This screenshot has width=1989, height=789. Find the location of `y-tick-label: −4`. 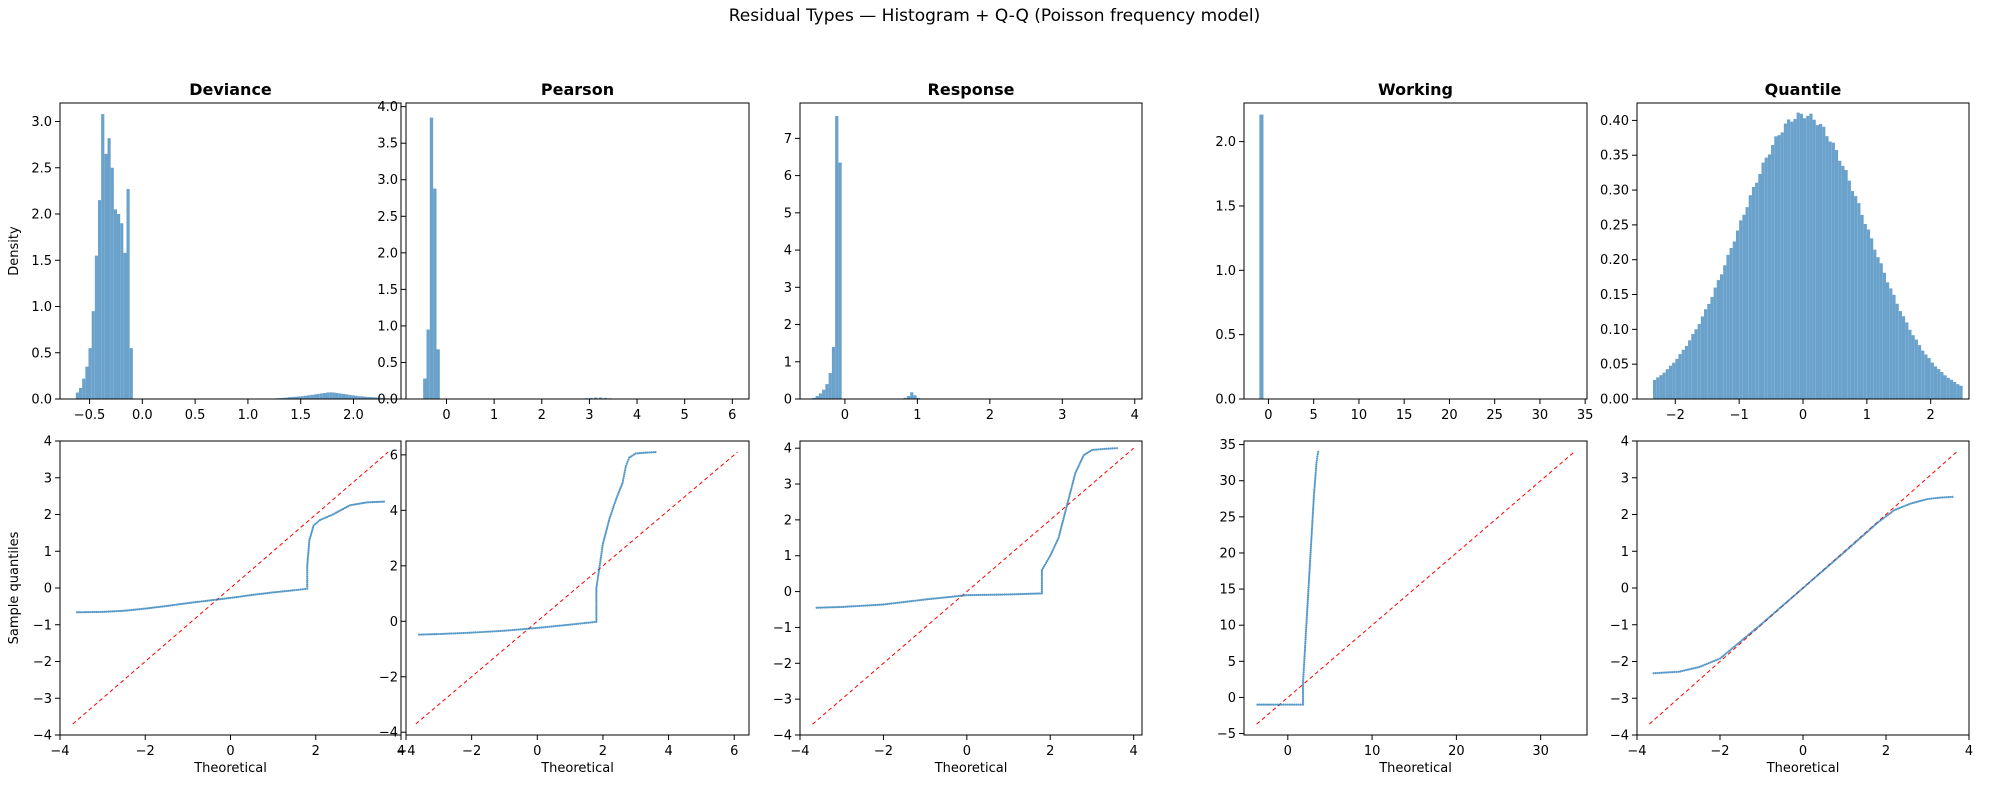

y-tick-label: −4 is located at coordinates (42, 736).